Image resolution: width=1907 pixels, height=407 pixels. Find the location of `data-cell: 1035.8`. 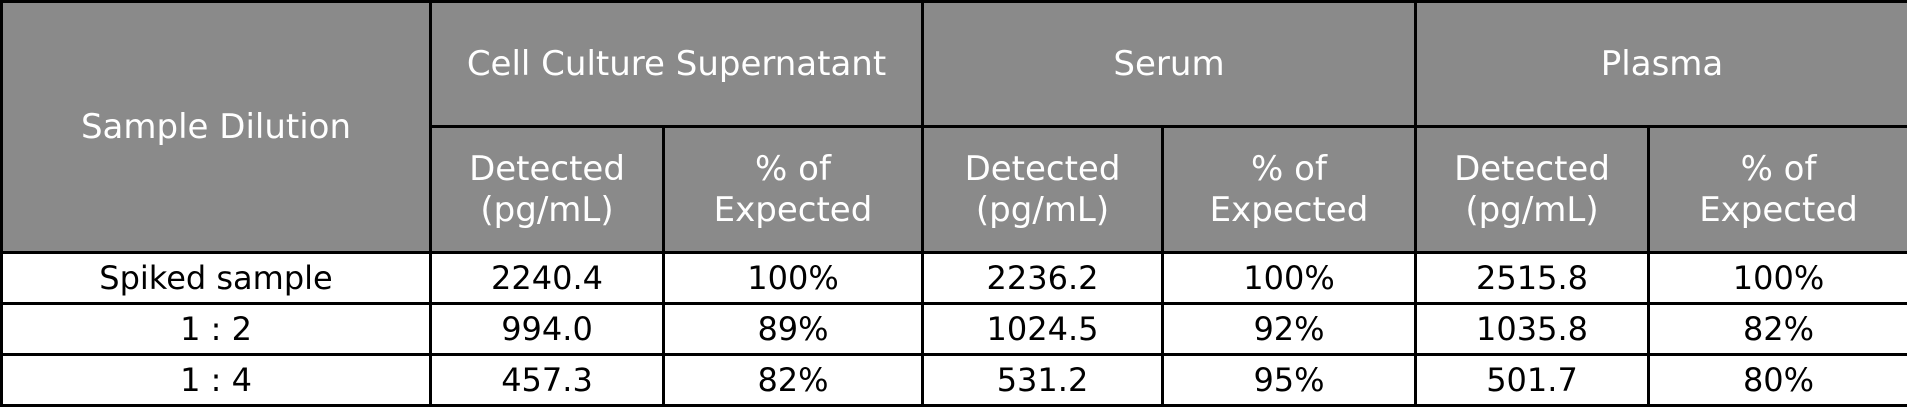

data-cell: 1035.8 is located at coordinates (1532, 329).